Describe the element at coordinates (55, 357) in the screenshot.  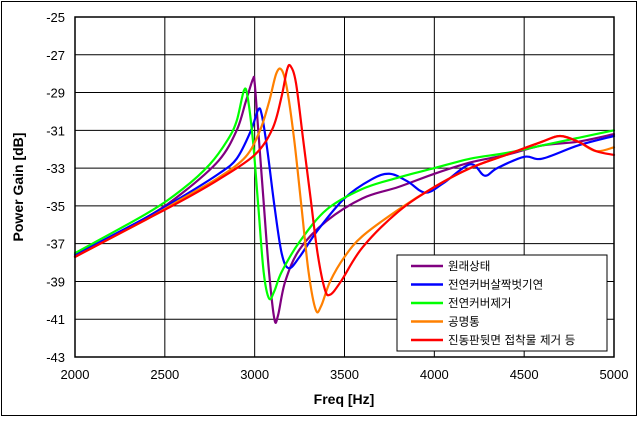
I see `y-tick-label: -43` at that location.